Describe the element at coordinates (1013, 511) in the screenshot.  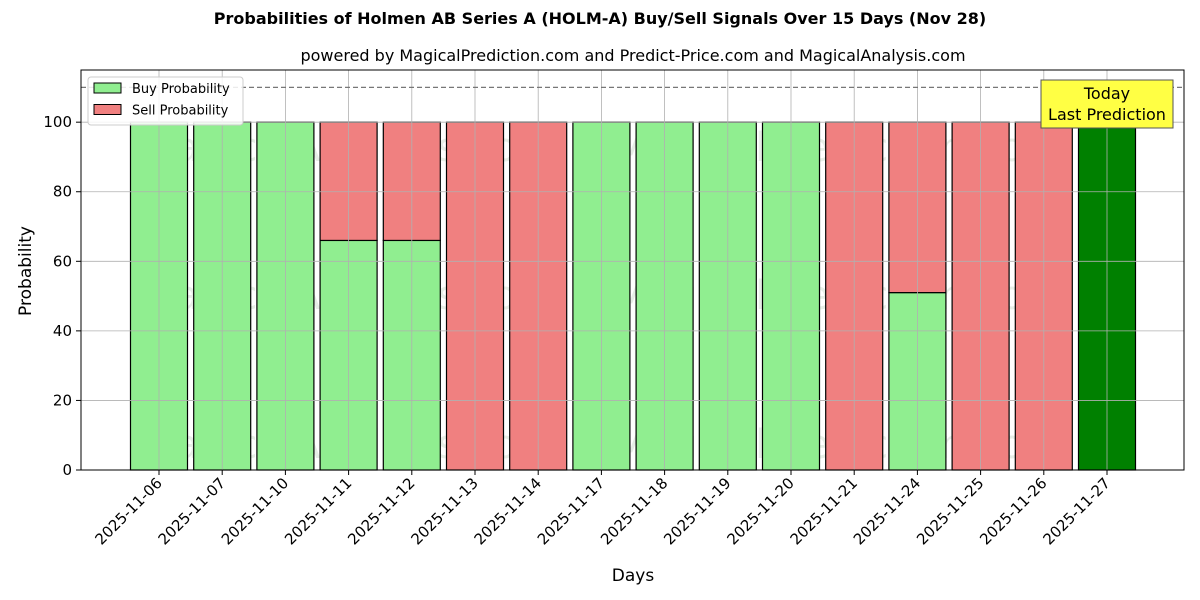
I see `x-tick-label: 2025-11-26` at that location.